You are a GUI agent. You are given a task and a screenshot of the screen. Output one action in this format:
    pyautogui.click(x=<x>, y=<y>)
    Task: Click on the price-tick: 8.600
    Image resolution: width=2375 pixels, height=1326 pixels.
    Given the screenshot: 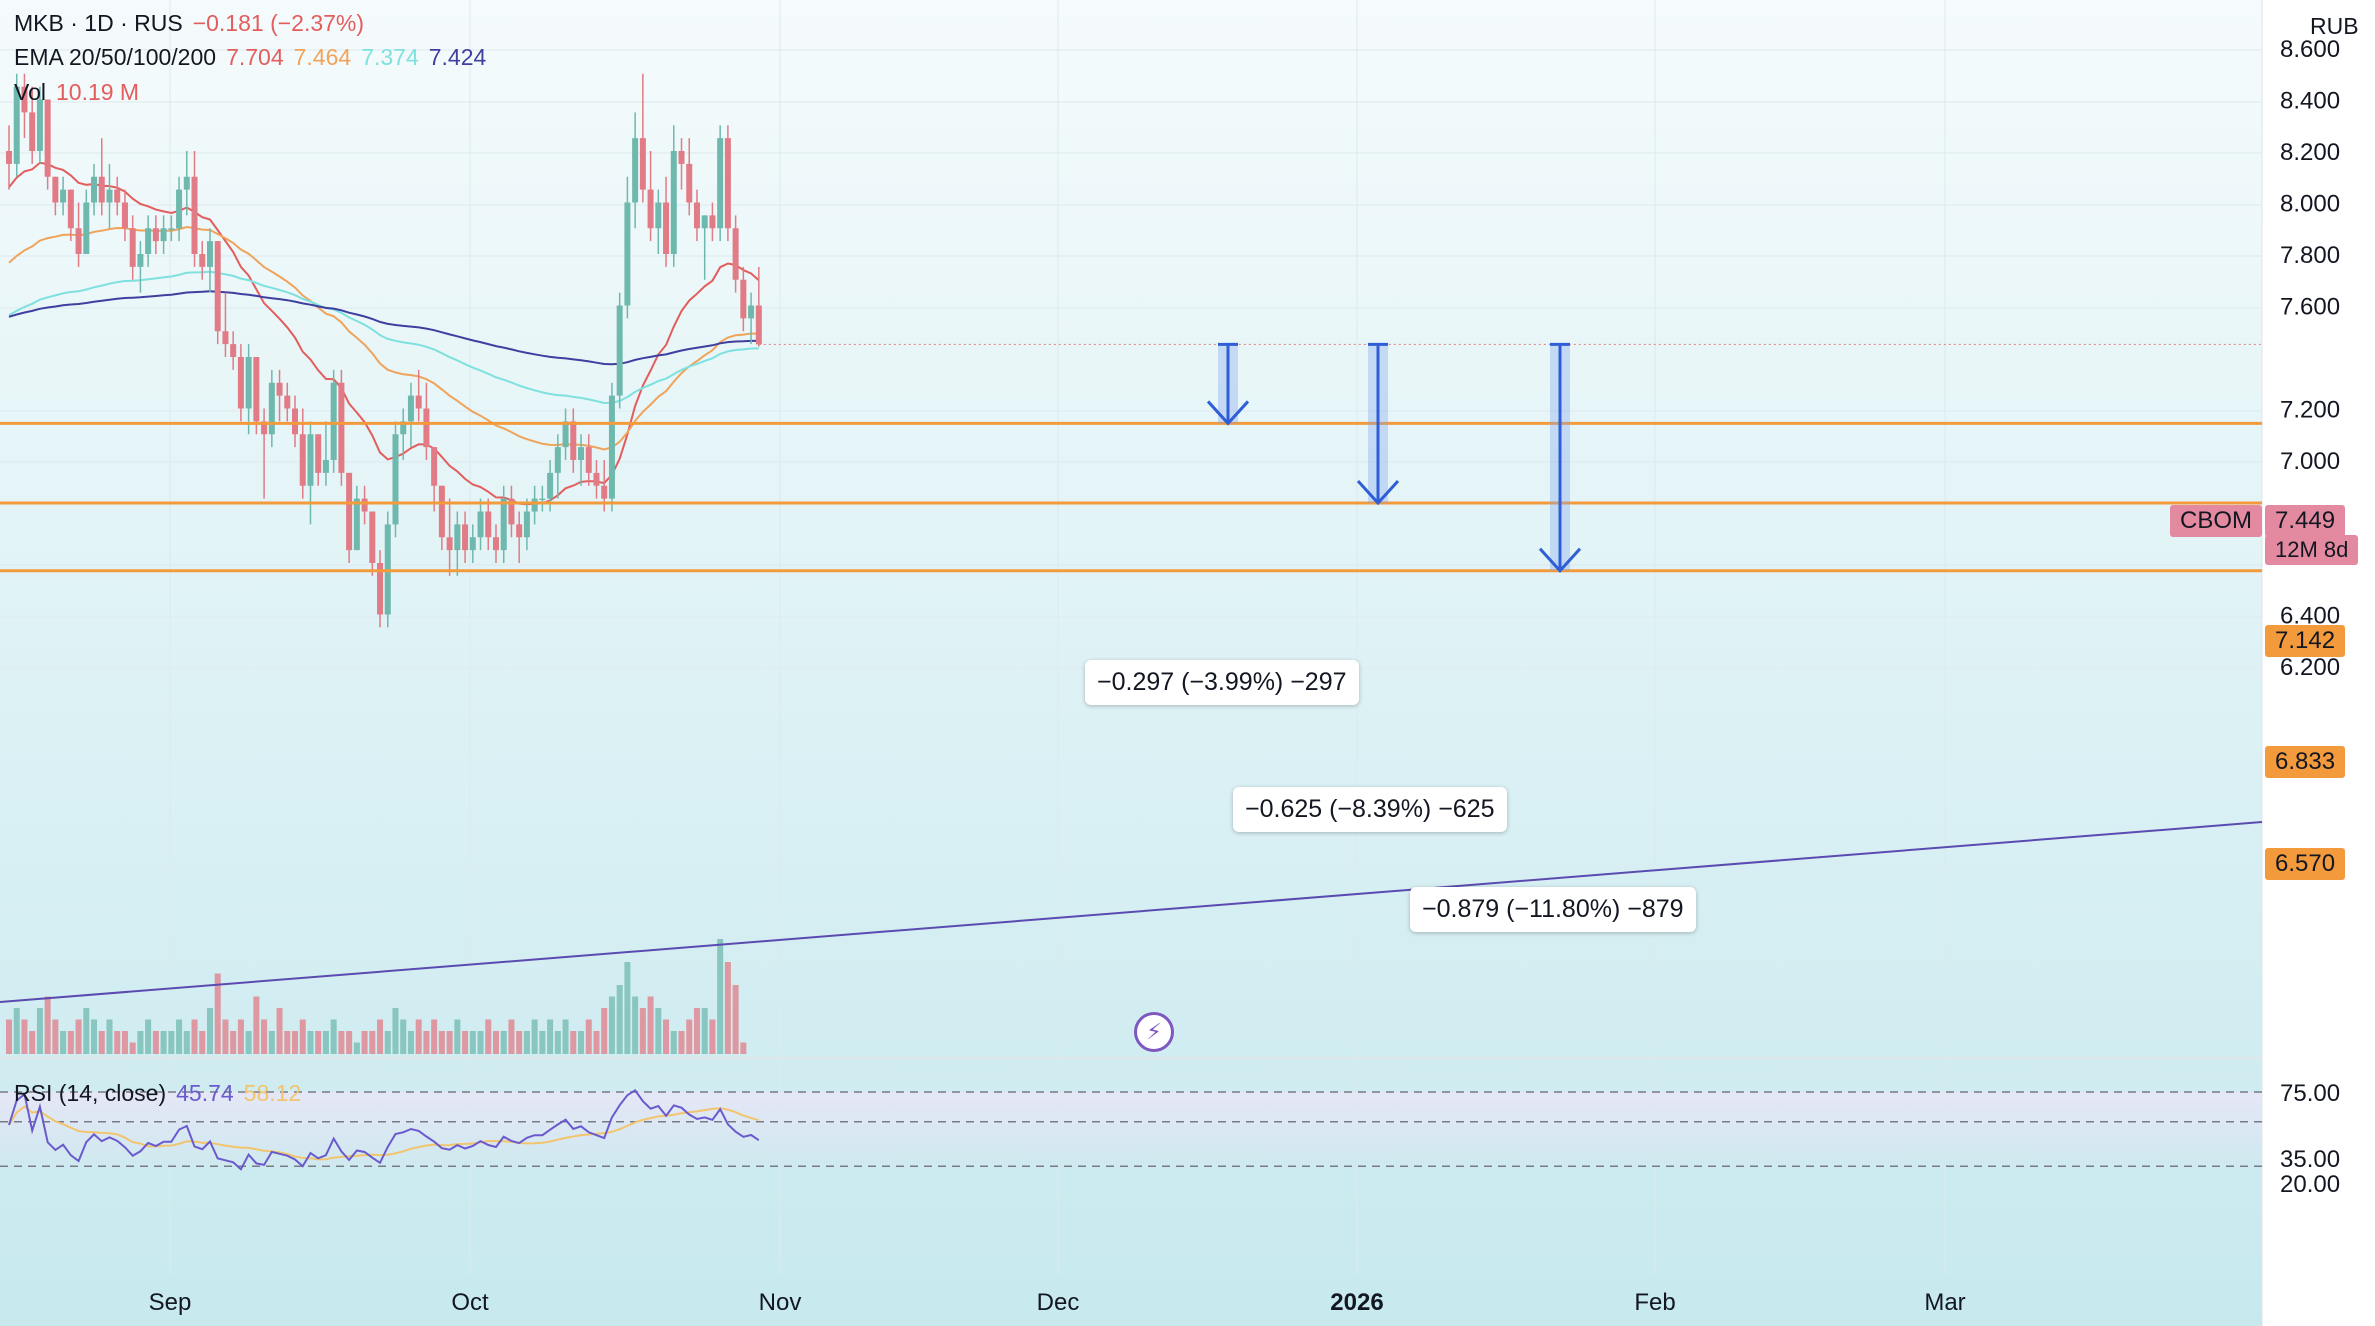 What is the action you would take?
    pyautogui.click(x=2310, y=49)
    